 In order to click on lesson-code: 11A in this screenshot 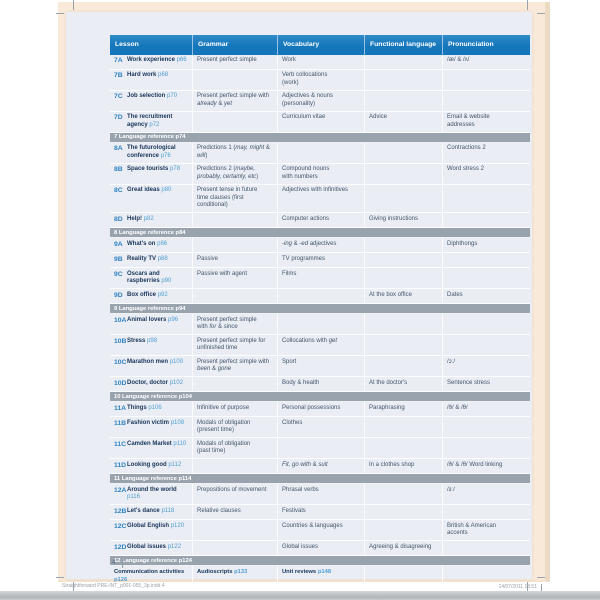, I will do `click(120, 408)`.